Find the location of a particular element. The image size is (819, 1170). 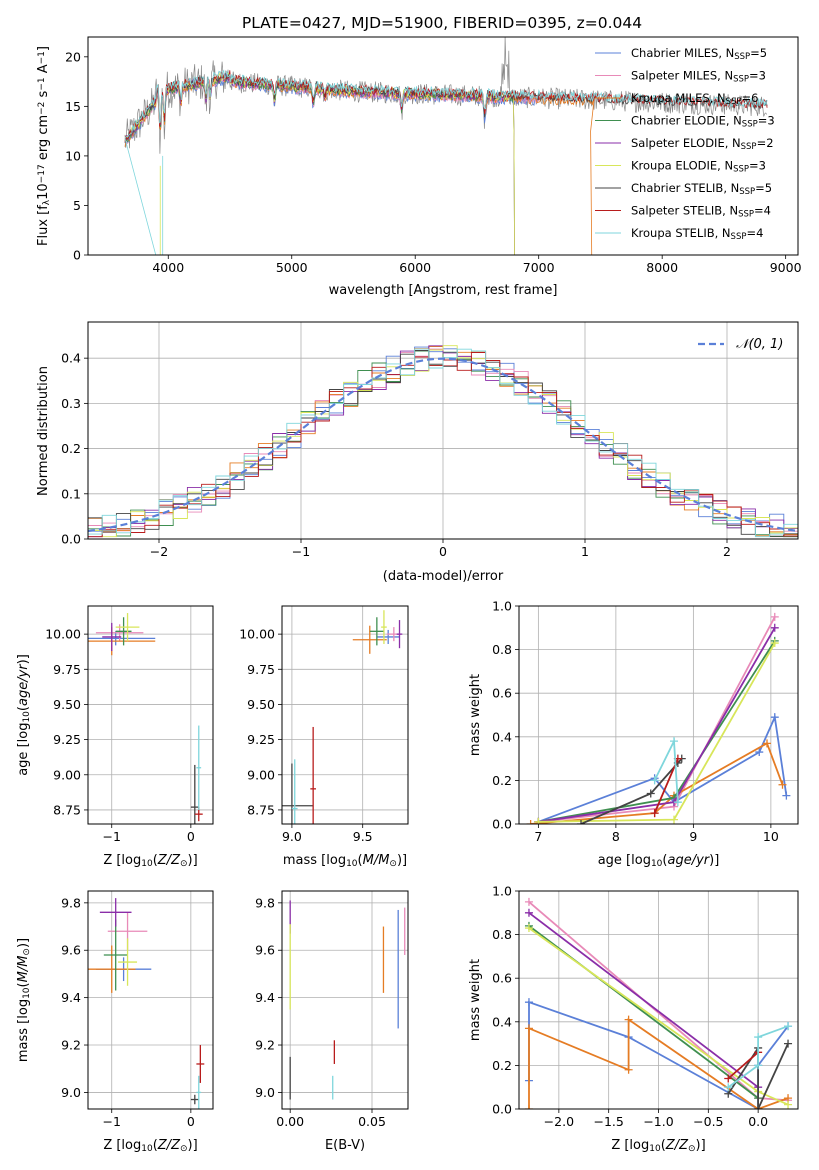

legend-label-count: =6 is located at coordinates (749, 98).